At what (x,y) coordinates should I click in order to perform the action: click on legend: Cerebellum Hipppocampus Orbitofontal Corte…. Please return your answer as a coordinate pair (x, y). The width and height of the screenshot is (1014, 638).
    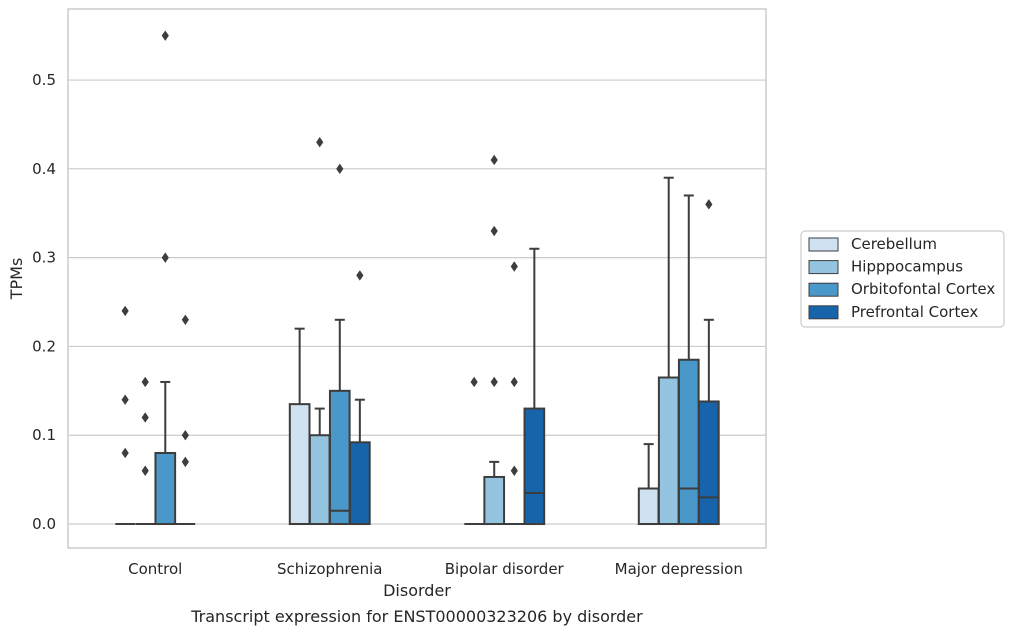
    Looking at the image, I should click on (902, 279).